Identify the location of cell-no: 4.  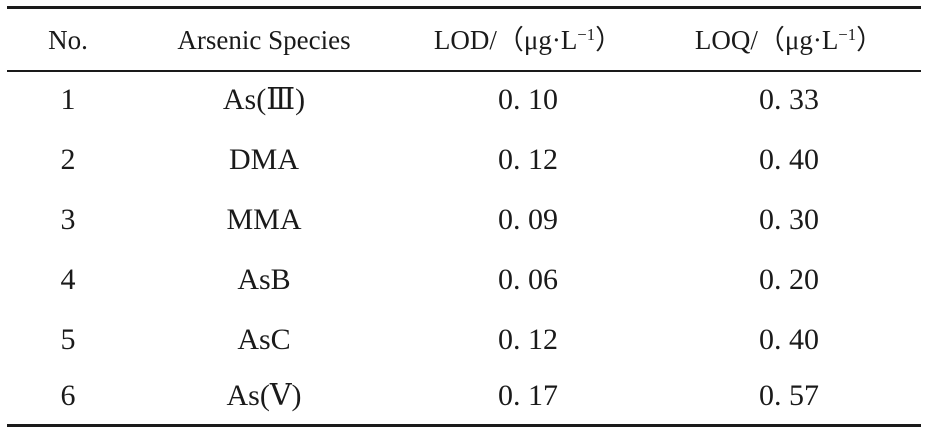
(68, 279).